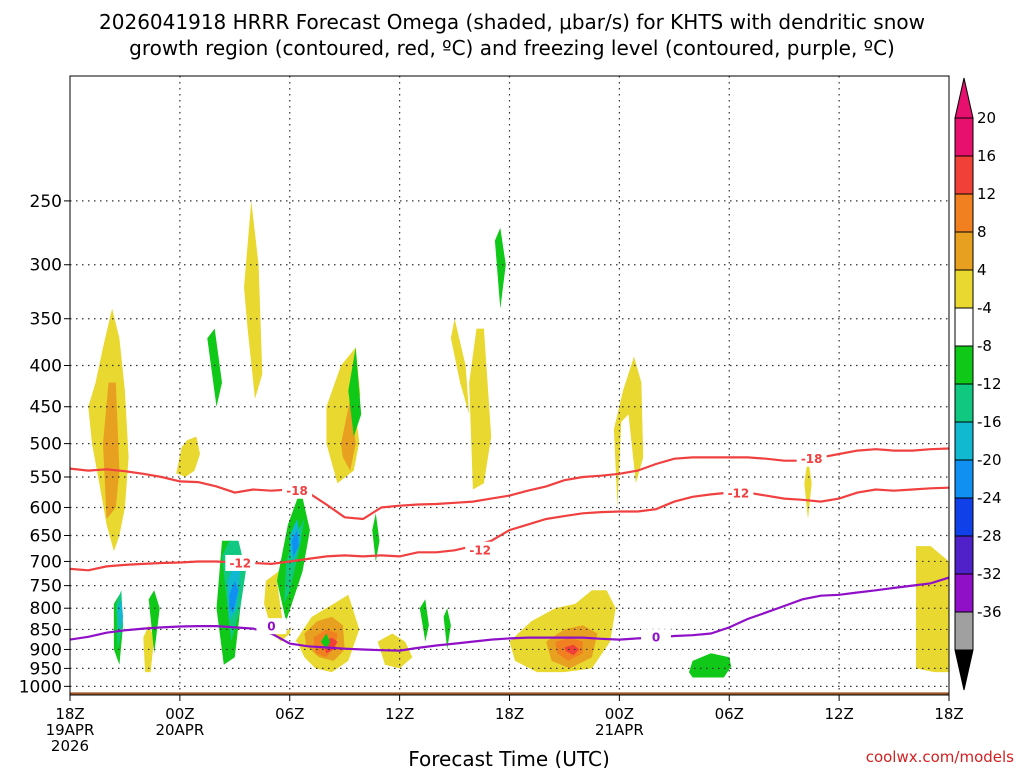 This screenshot has height=768, width=1024. I want to click on contour-label-dgz-bottom-0: -12, so click(240, 563).